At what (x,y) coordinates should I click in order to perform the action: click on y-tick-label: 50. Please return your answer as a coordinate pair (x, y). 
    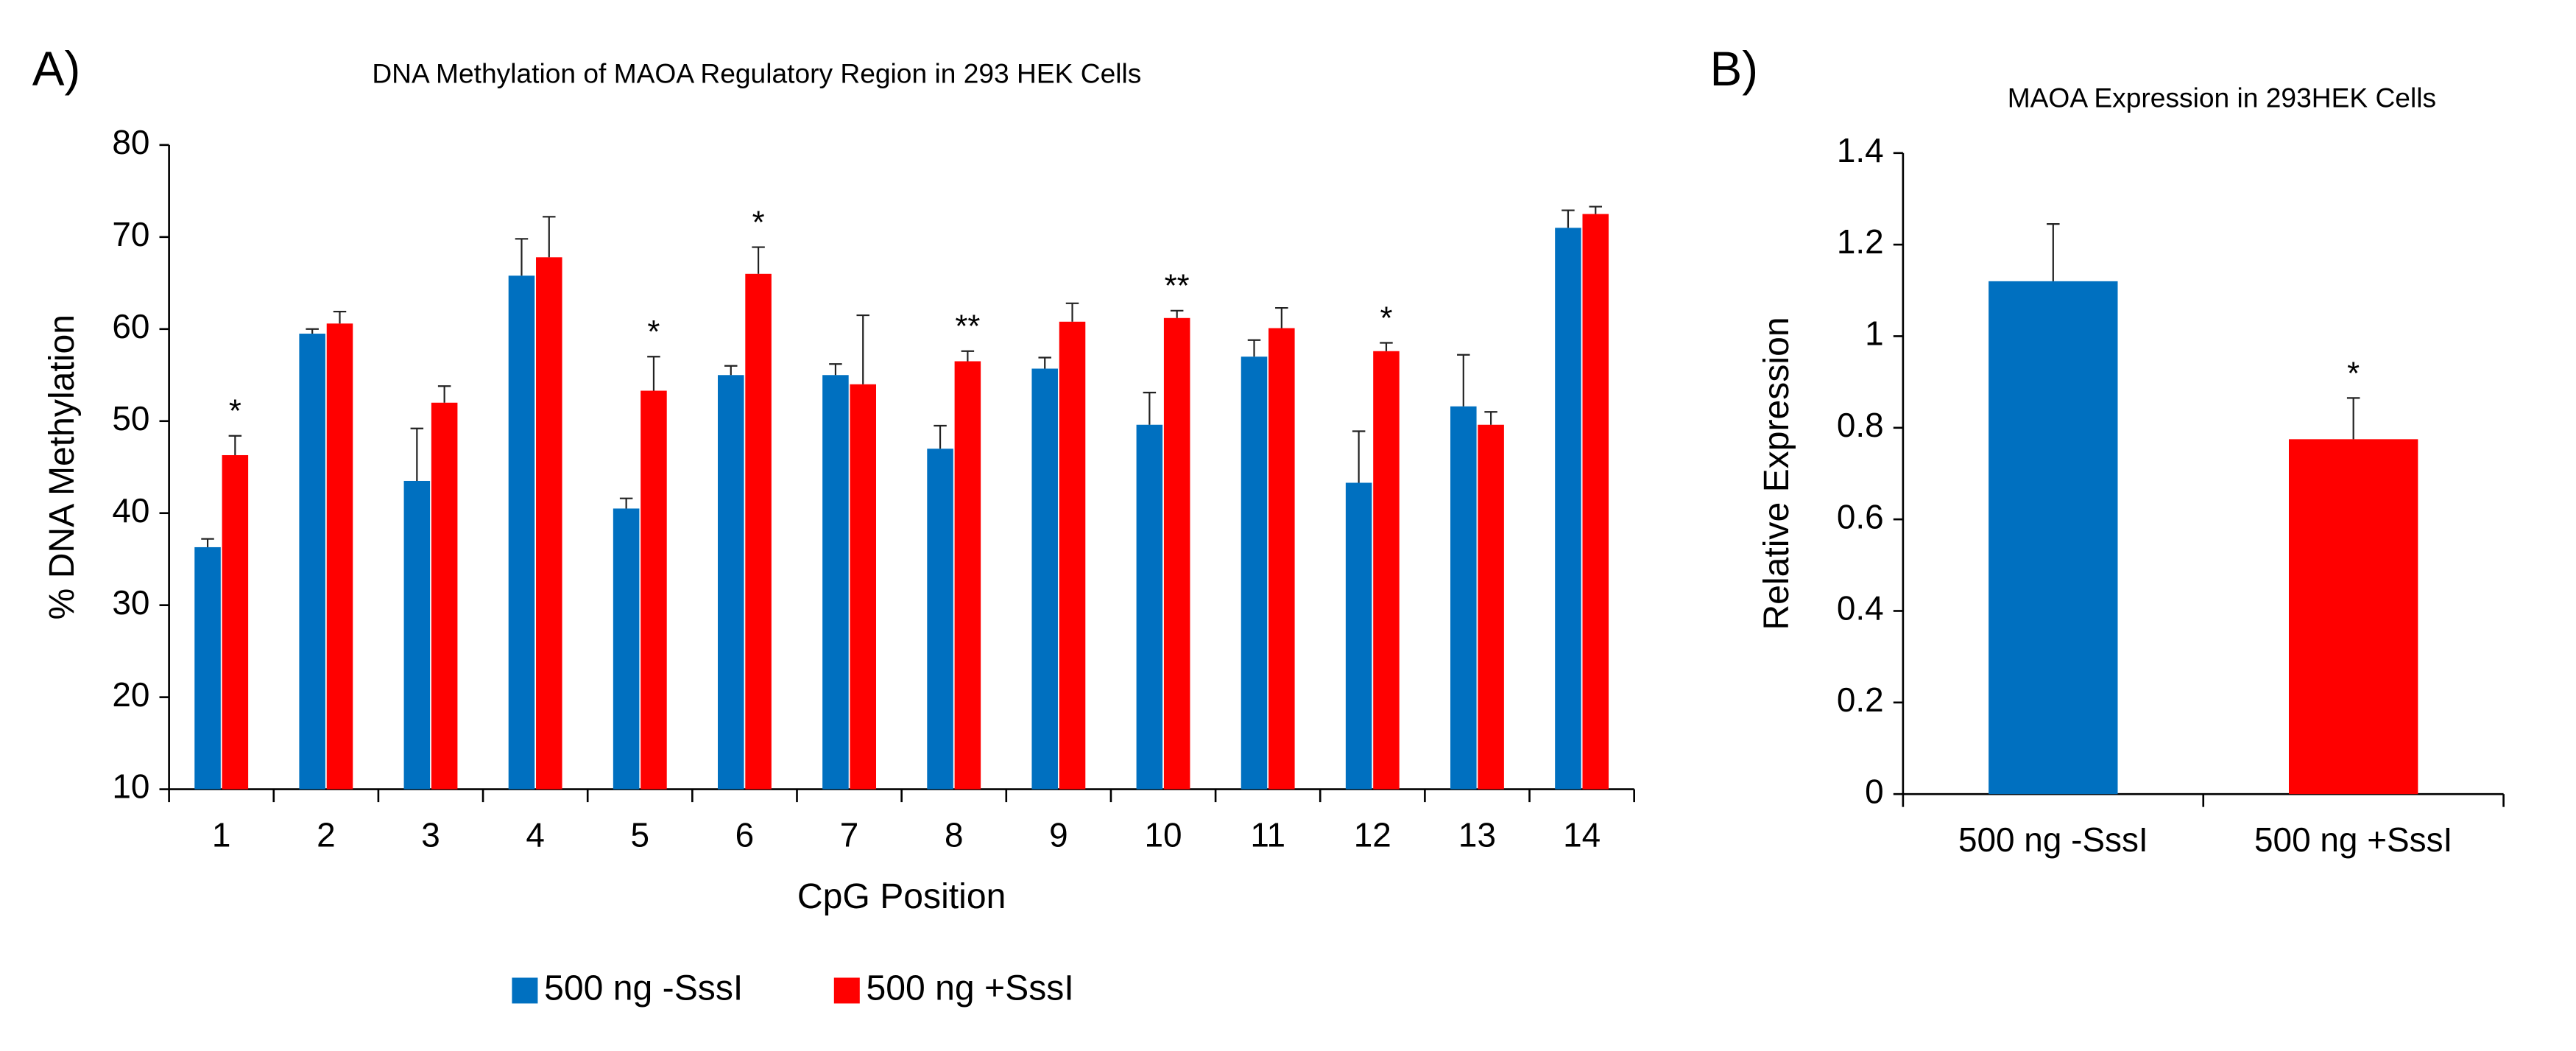
    Looking at the image, I should click on (130, 418).